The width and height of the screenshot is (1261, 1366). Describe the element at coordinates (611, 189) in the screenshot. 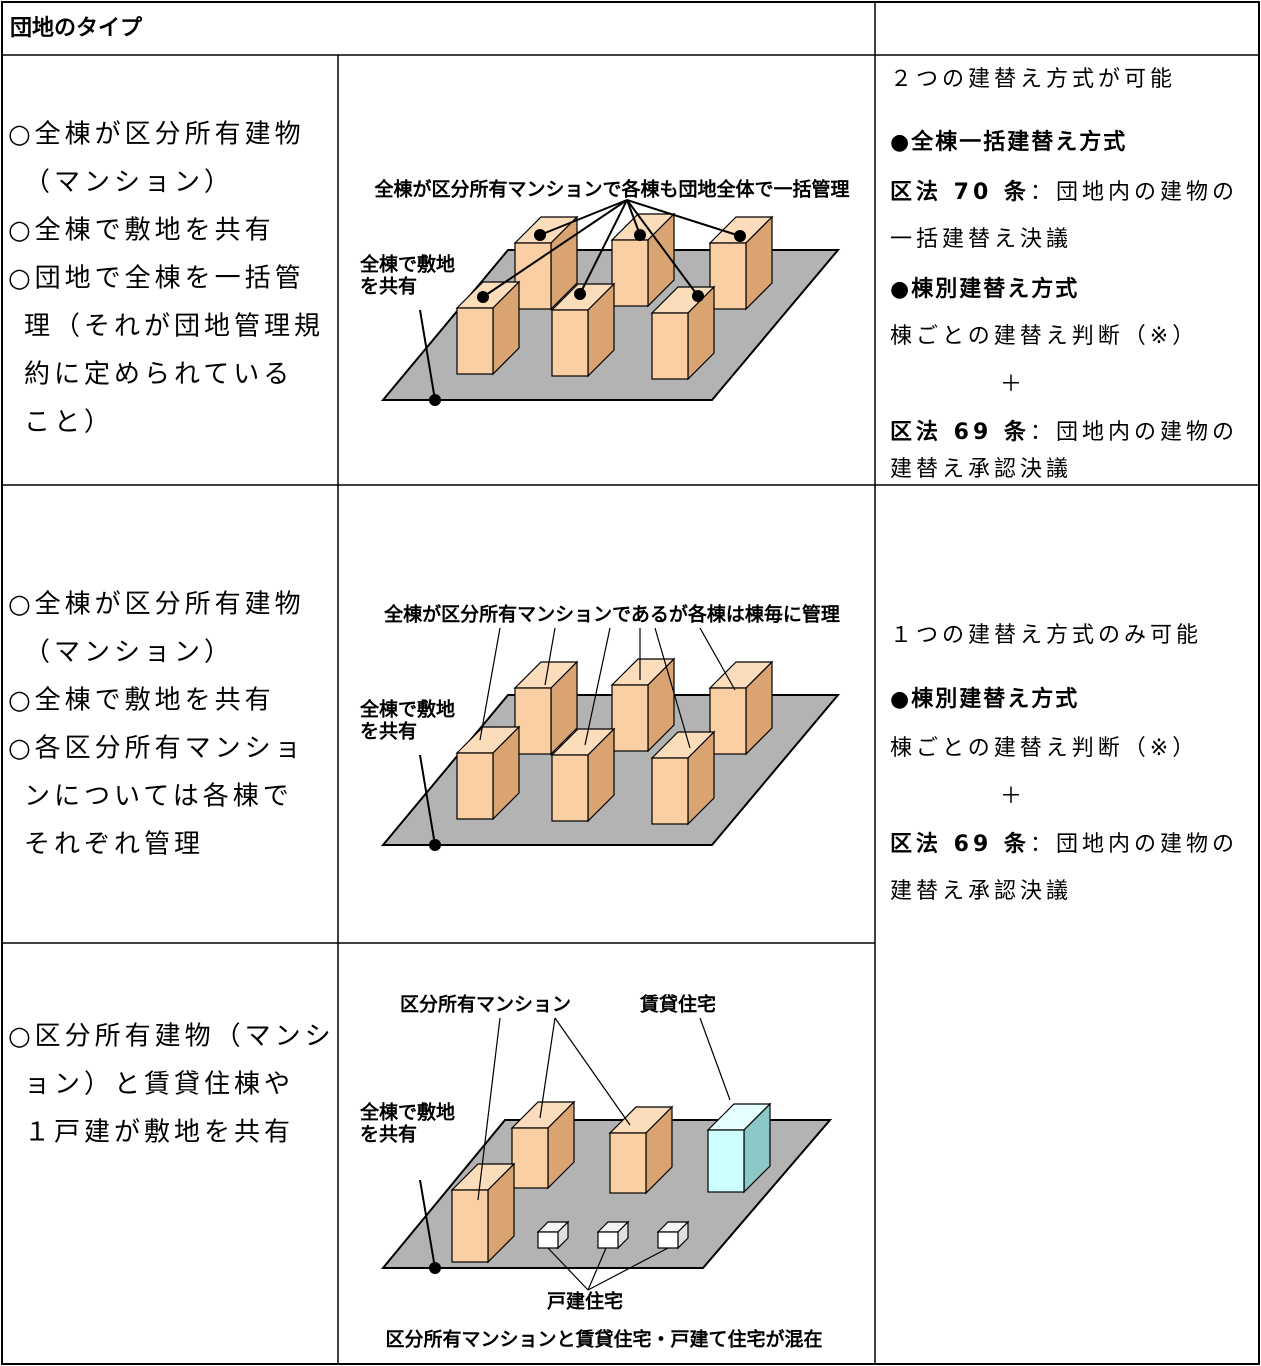

I see `diagram-caption: 全棟が区分所有マンションで各棟も団地全体で一括管理` at that location.